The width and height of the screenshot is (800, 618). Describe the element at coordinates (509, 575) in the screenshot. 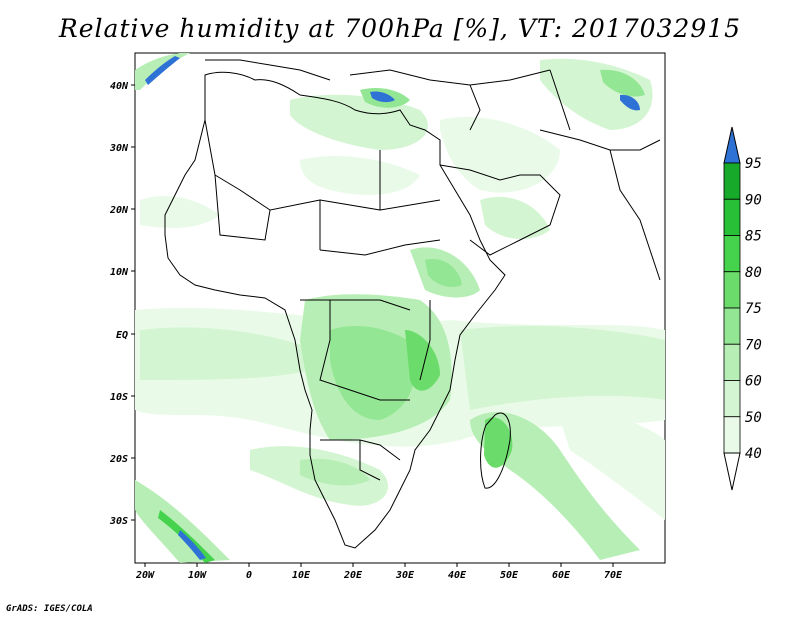

I see `lon-tick-label: 50E` at that location.